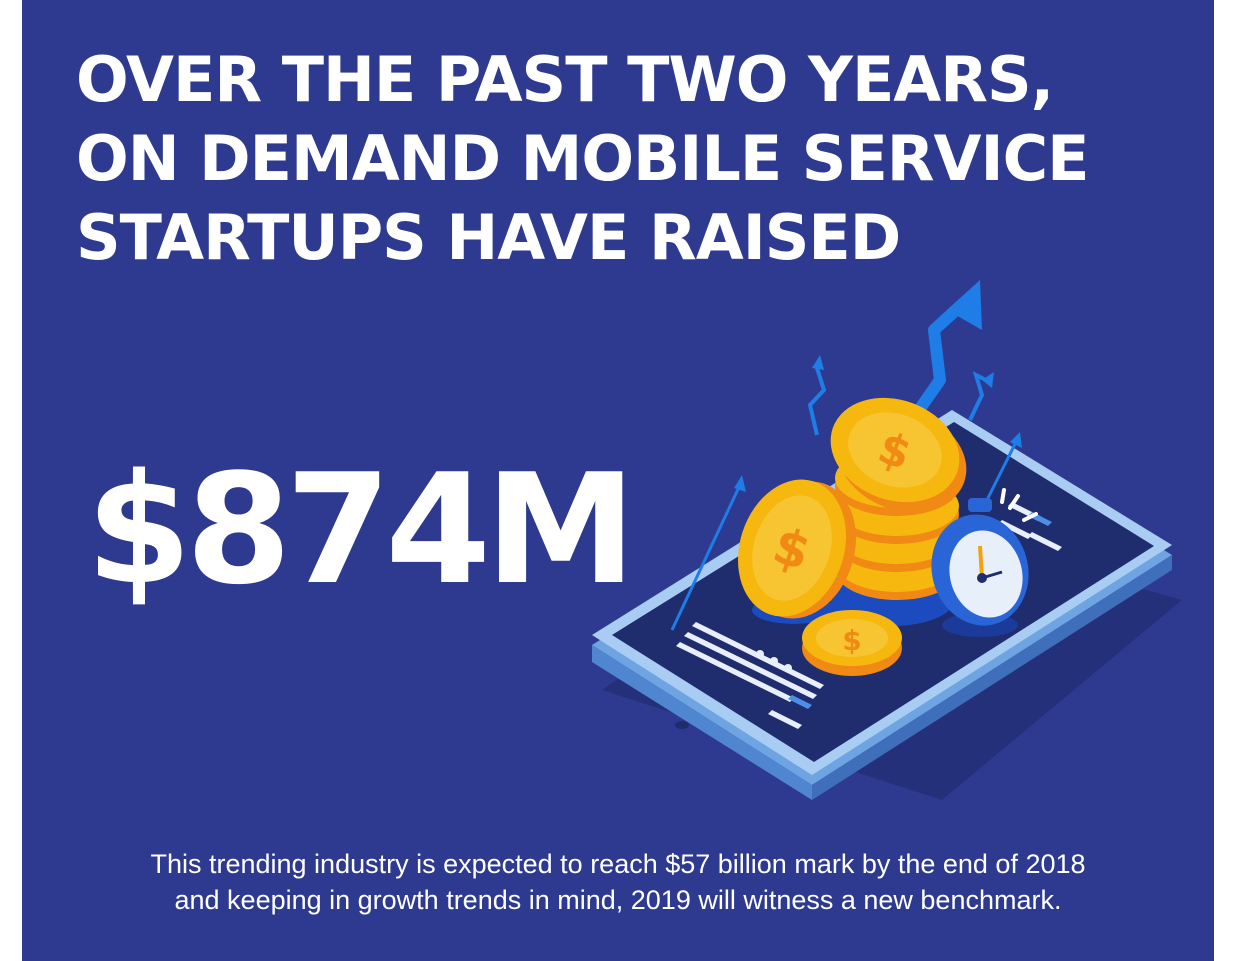  Describe the element at coordinates (361, 529) in the screenshot. I see `funding-amount: $874M` at that location.